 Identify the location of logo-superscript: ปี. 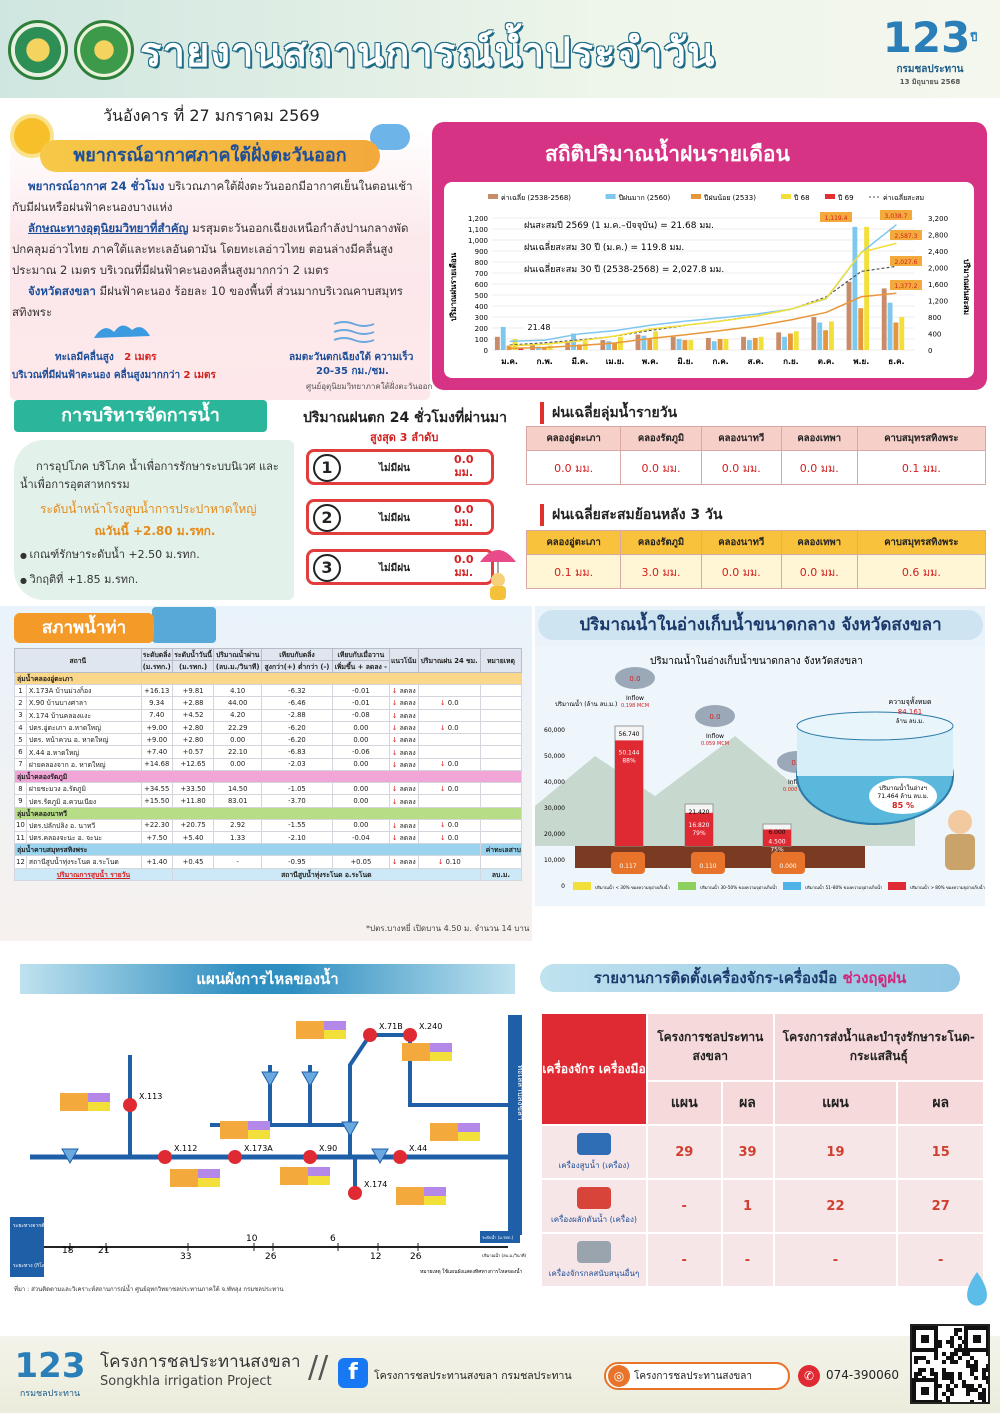
(974, 37).